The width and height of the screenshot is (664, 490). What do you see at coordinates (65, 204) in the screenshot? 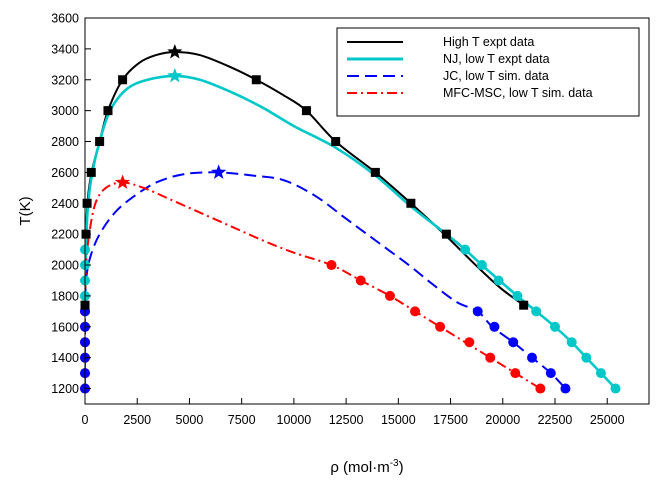
I see `y-tick-label: 2400` at bounding box center [65, 204].